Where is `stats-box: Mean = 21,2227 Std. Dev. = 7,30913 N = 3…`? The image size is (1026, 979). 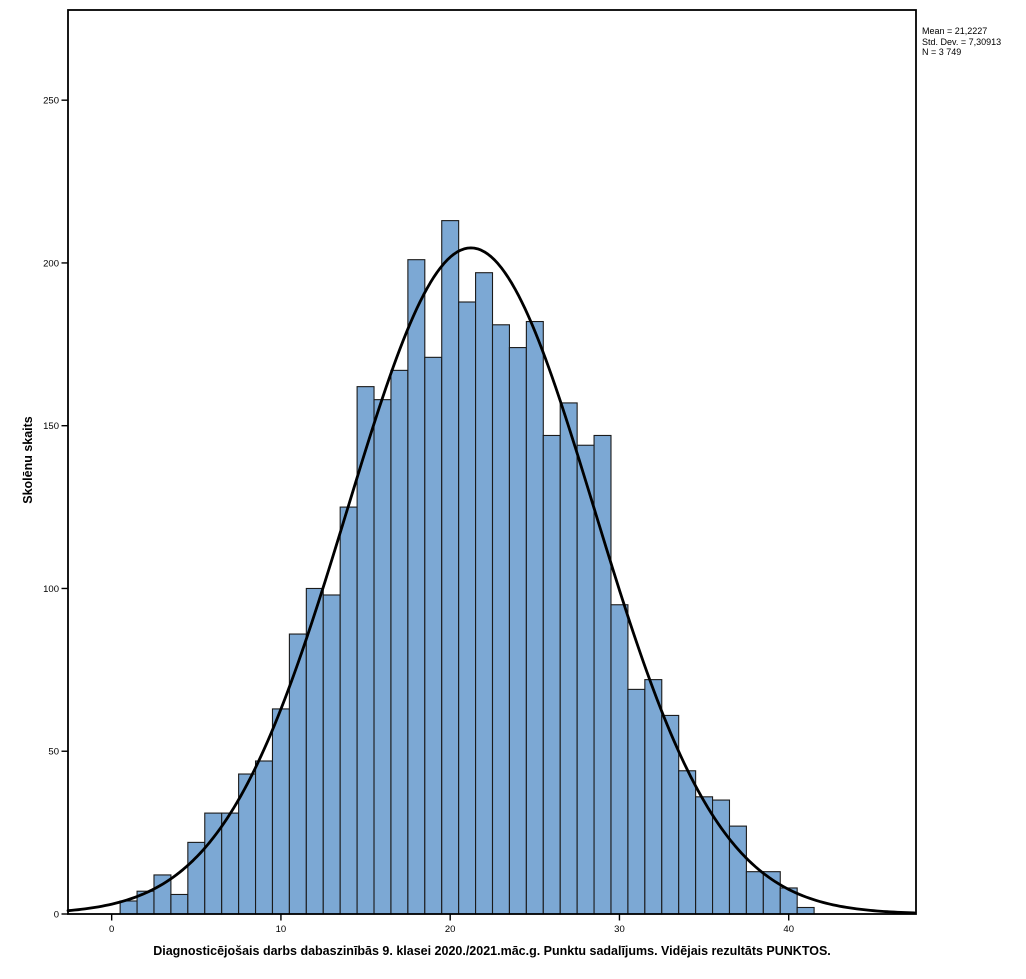 stats-box: Mean = 21,2227 Std. Dev. = 7,30913 N = 3… is located at coordinates (961, 42).